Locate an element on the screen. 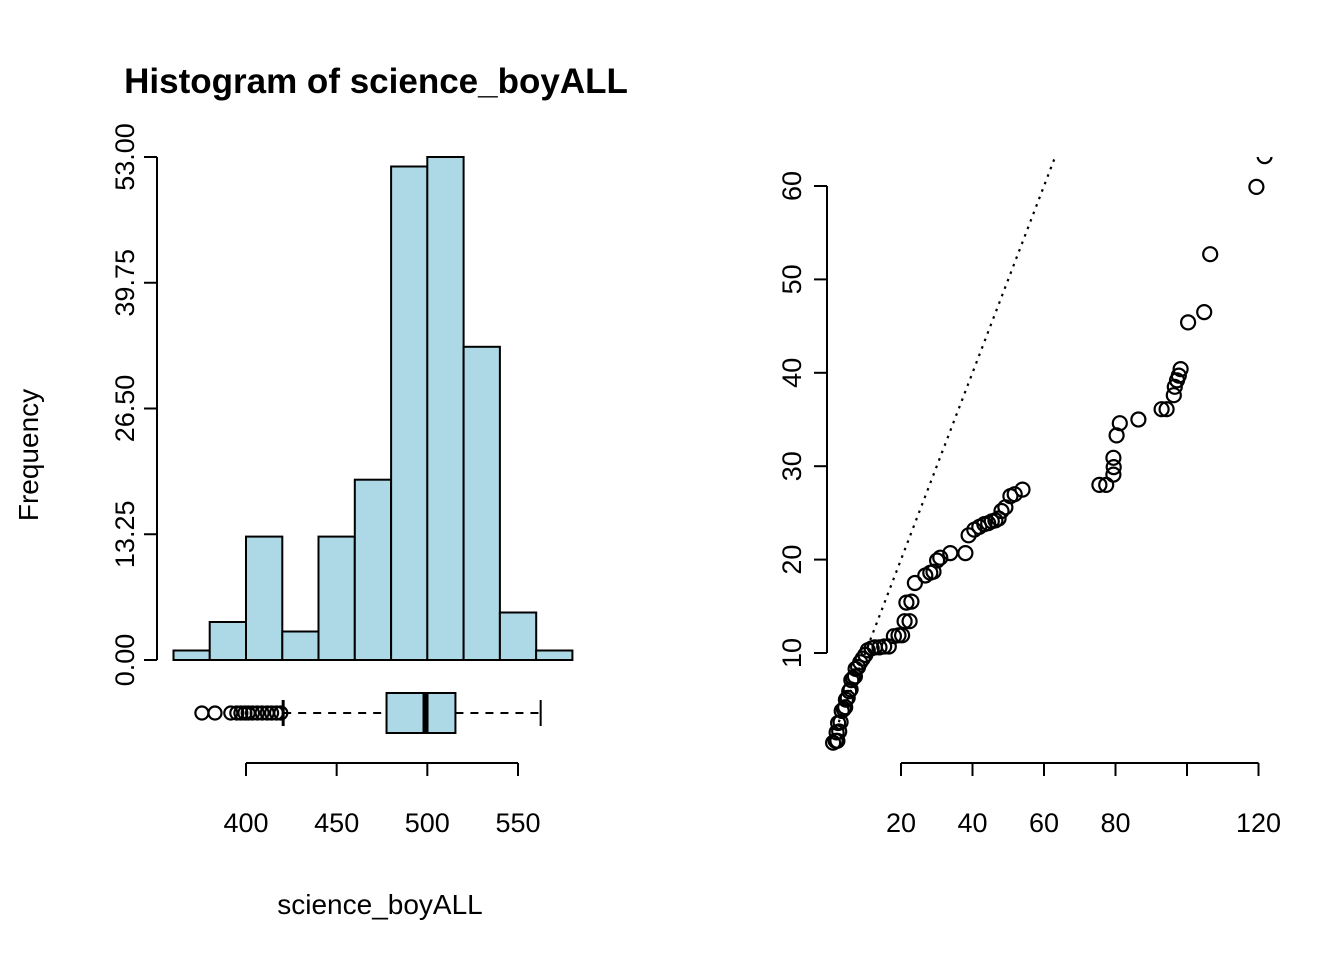  y-tick-label: 53.00 is located at coordinates (125, 157).